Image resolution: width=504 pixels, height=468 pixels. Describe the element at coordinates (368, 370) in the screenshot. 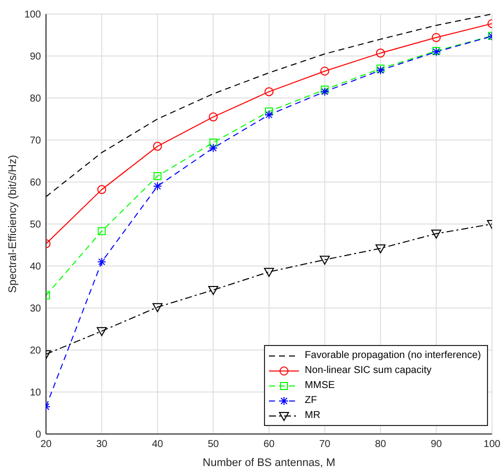

I see `legend-label: Non-linear SIC sum capacity` at that location.